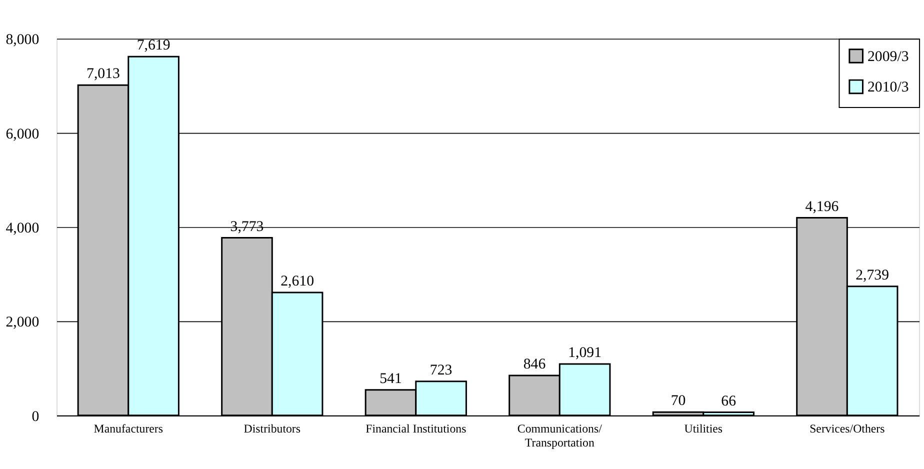 This screenshot has height=469, width=924. What do you see at coordinates (416, 429) in the screenshot?
I see `x-tick-label: Financial Institutions` at bounding box center [416, 429].